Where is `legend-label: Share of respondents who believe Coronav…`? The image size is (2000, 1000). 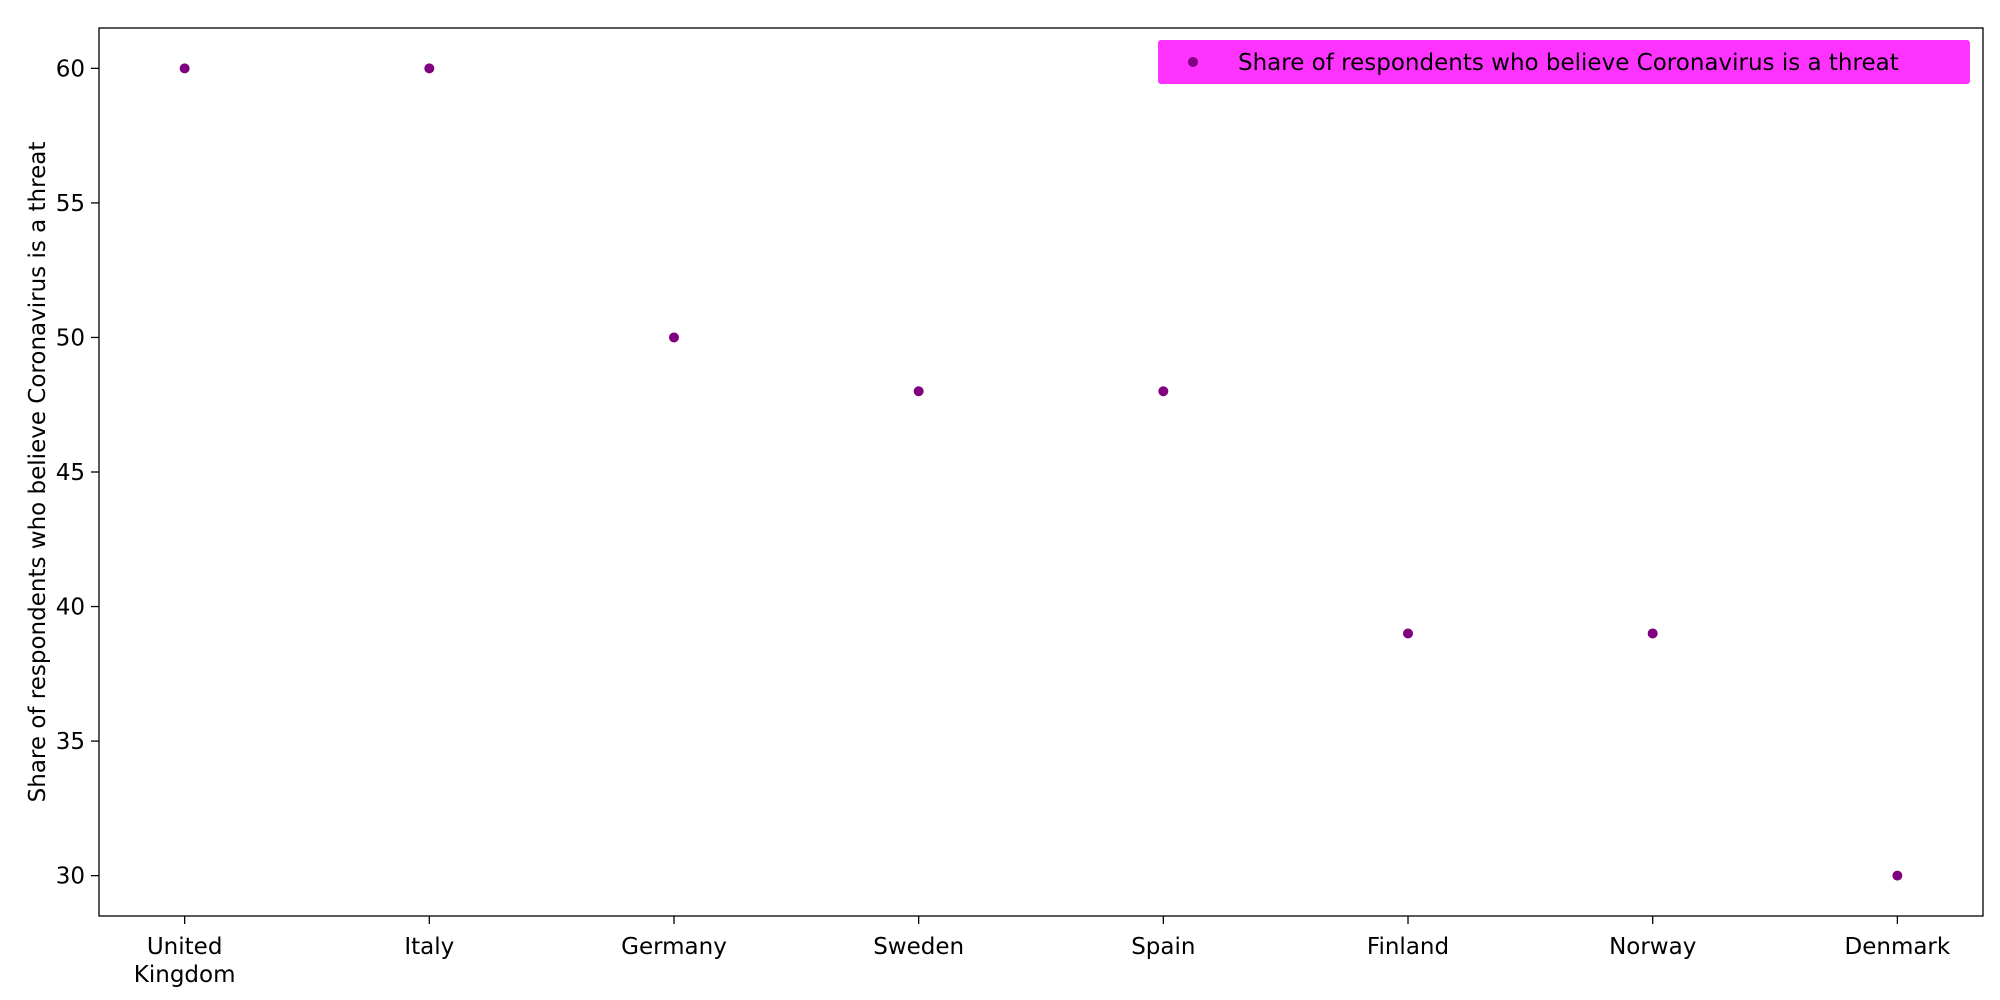
legend-label: Share of respondents who believe Coronav… is located at coordinates (1568, 63).